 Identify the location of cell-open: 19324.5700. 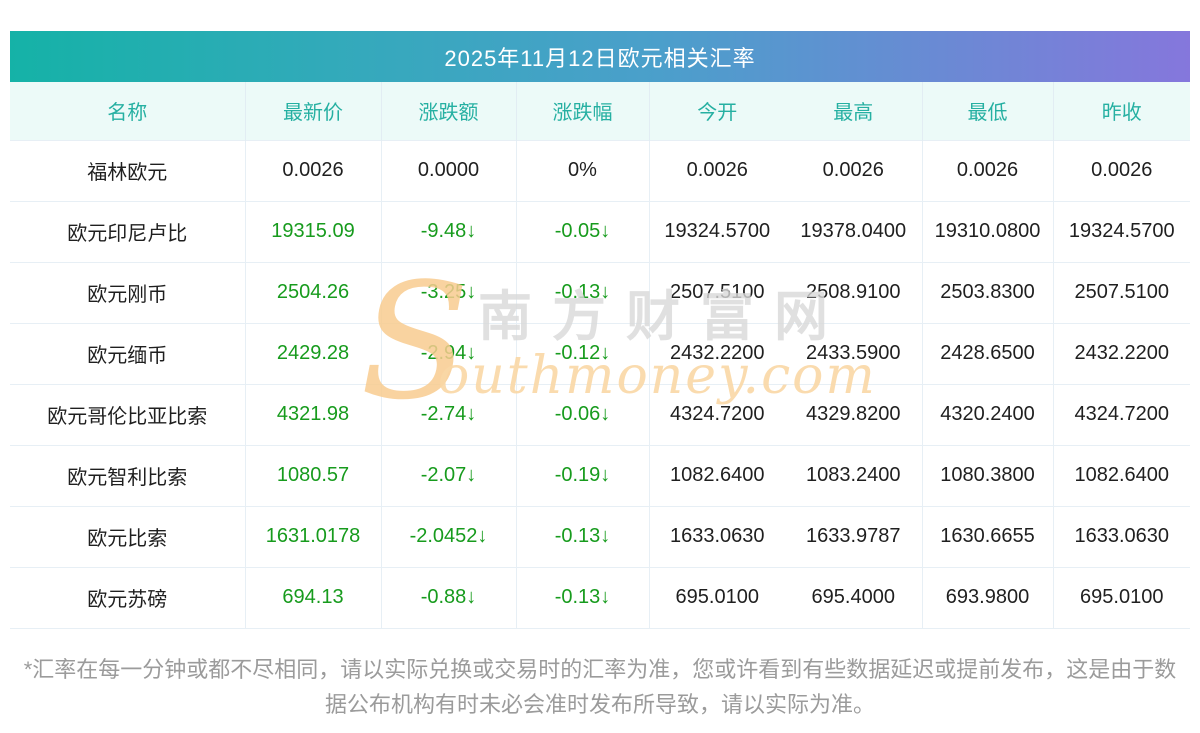
(716, 231).